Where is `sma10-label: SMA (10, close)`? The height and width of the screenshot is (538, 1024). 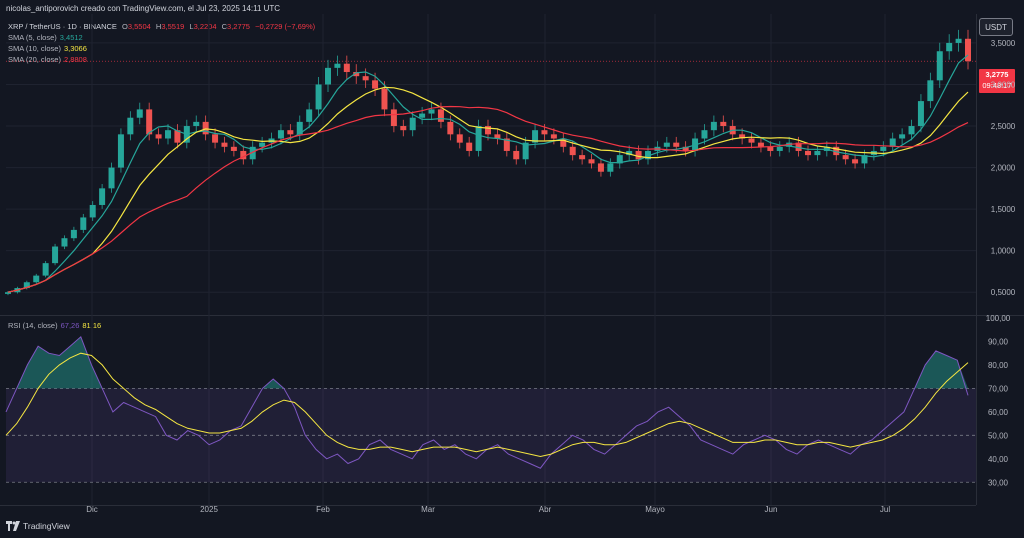
sma10-label: SMA (10, close) is located at coordinates (34, 48).